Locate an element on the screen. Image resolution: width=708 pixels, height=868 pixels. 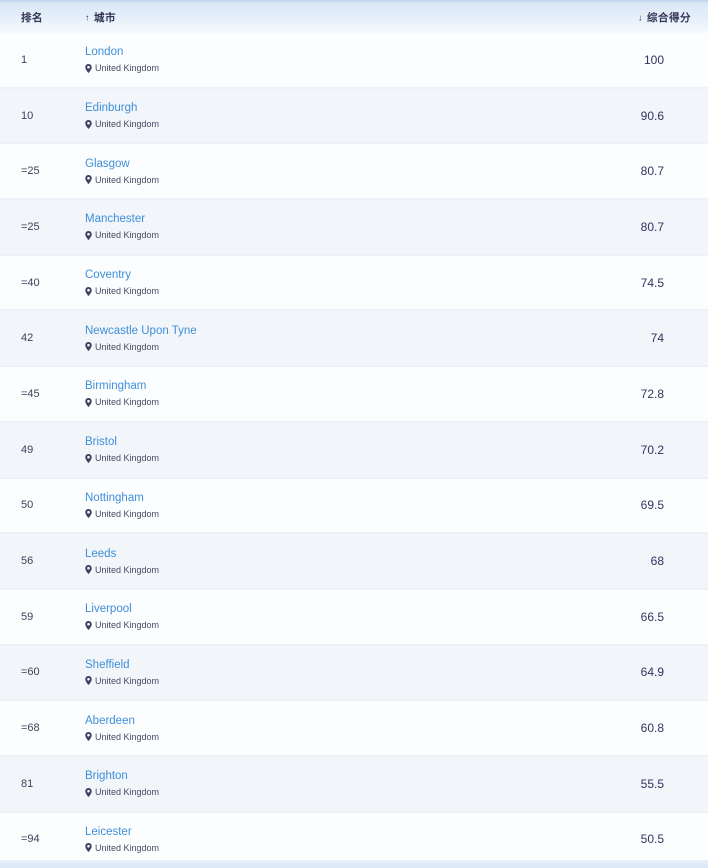
city-link: Aberdeen is located at coordinates (110, 720).